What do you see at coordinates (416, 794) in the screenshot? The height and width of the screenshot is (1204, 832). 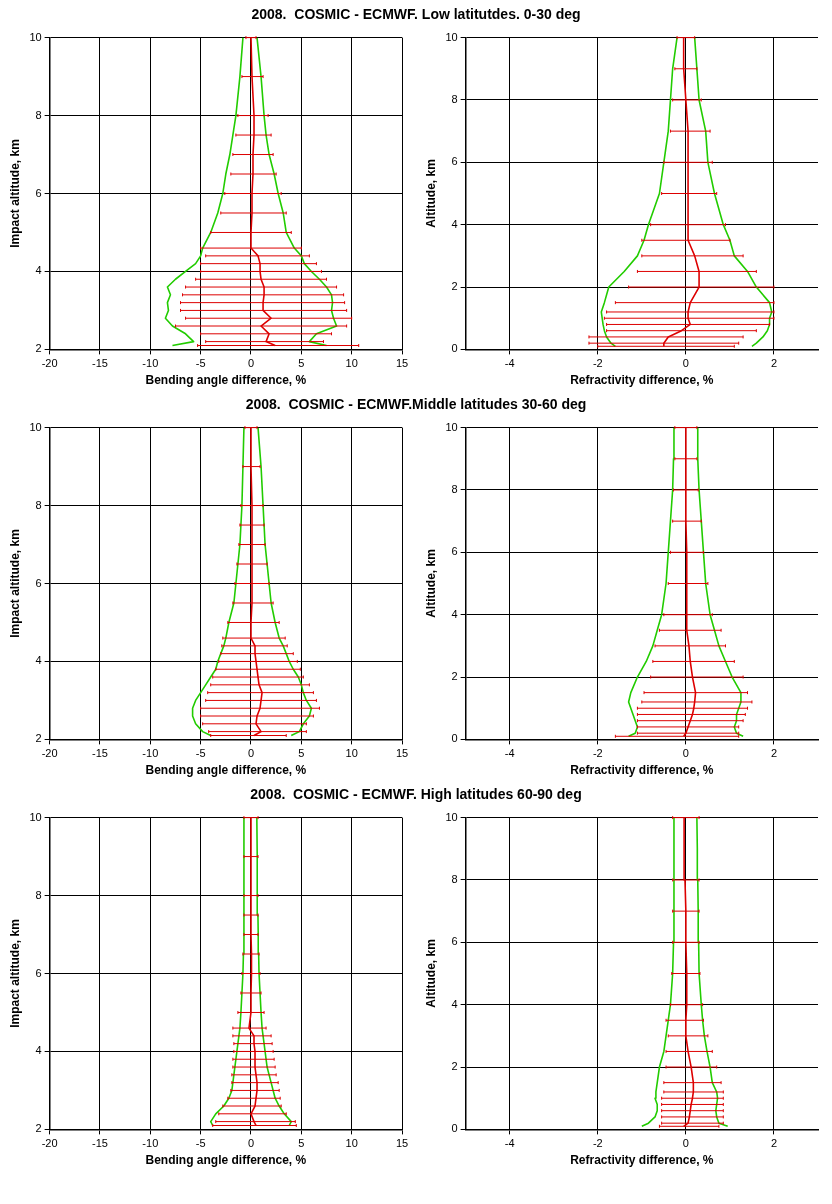 I see `chart-title: 2008. COSMIC - ECMWF. High latitudes 60-90 deg` at bounding box center [416, 794].